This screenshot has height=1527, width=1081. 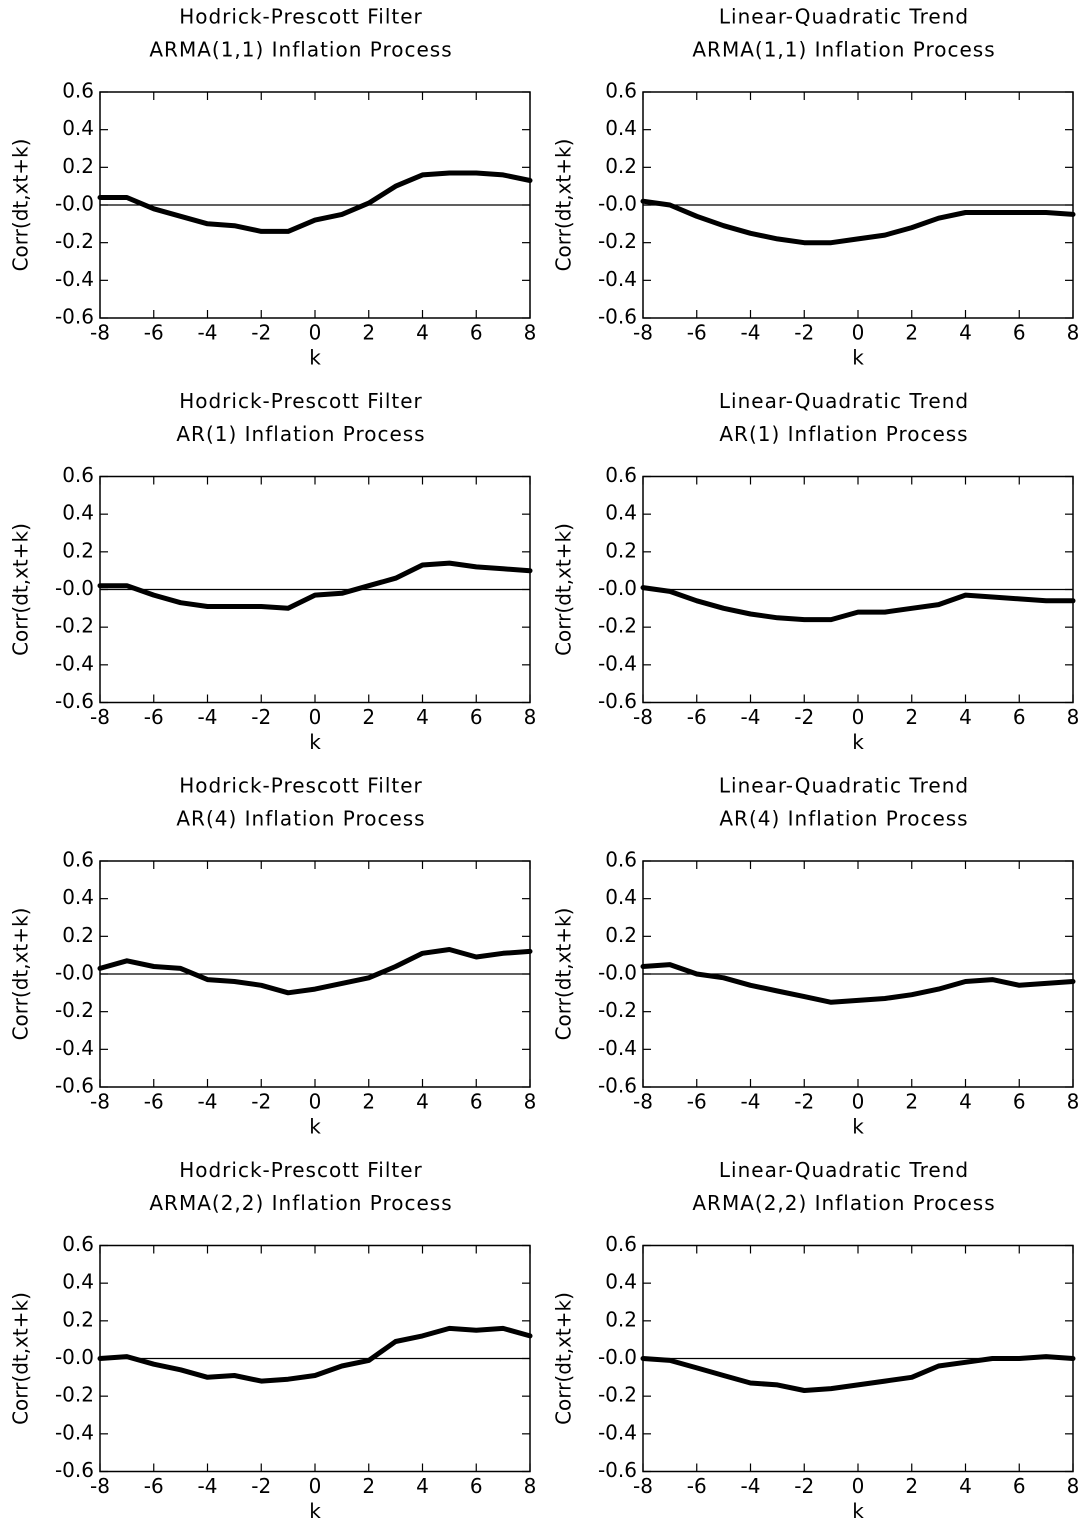 I want to click on chart-subtitle: AR(1) Inflation Process, so click(x=300, y=434).